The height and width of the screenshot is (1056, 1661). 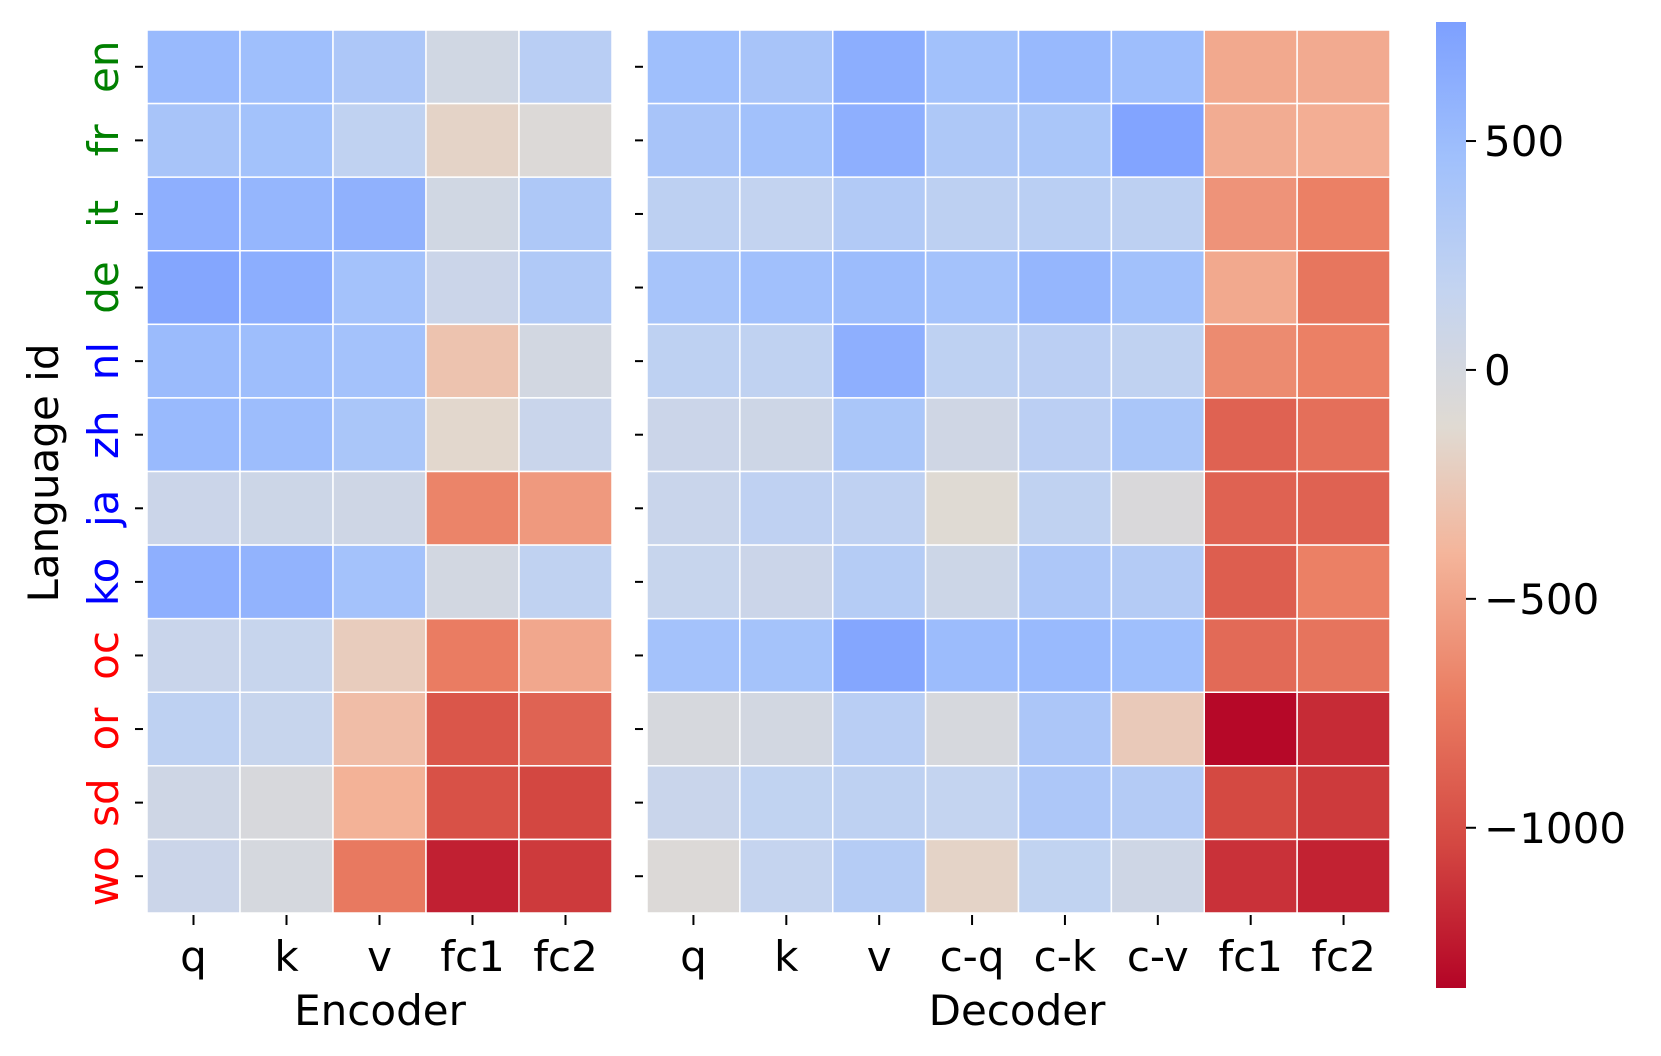 I want to click on decoder-cell-ja-k, so click(x=786, y=508).